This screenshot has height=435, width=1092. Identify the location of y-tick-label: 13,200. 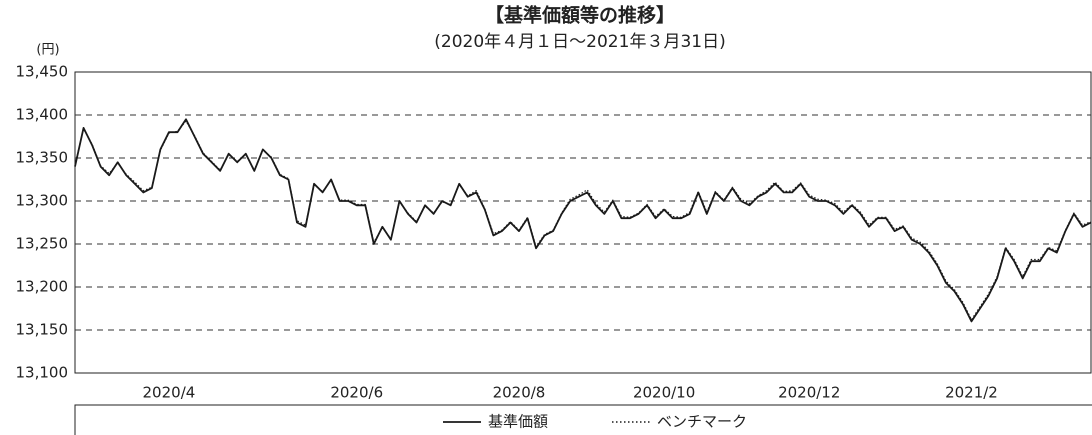
(42, 287).